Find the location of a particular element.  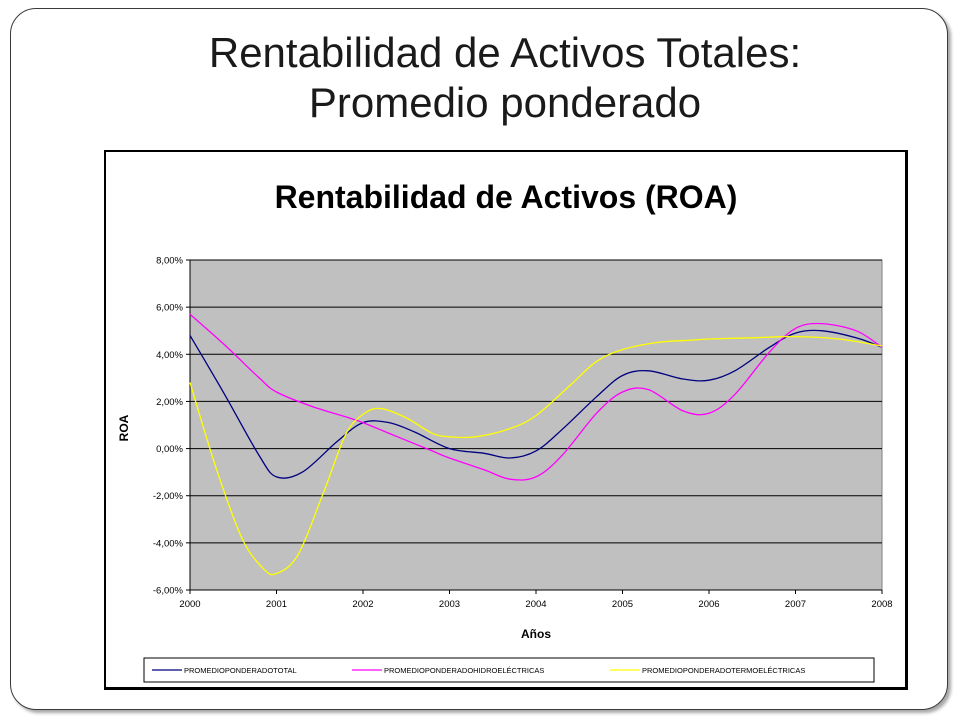

y-tick-label: 6,00% is located at coordinates (169, 308).